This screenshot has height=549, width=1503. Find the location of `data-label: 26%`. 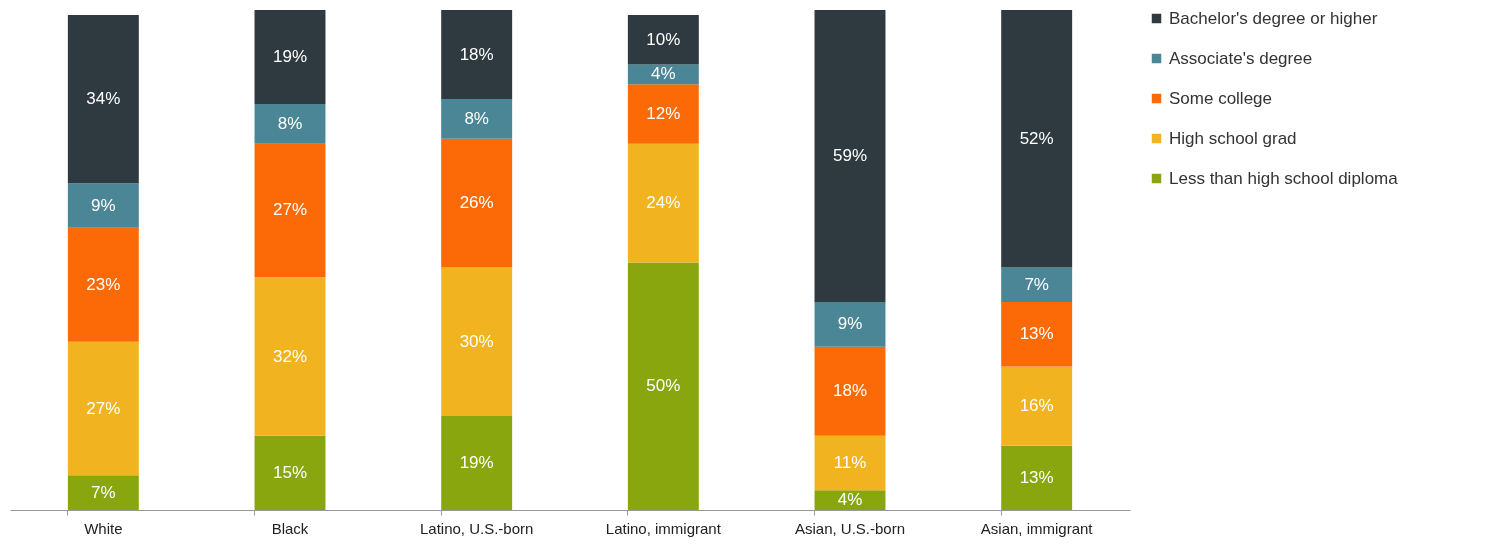

data-label: 26% is located at coordinates (476, 203).